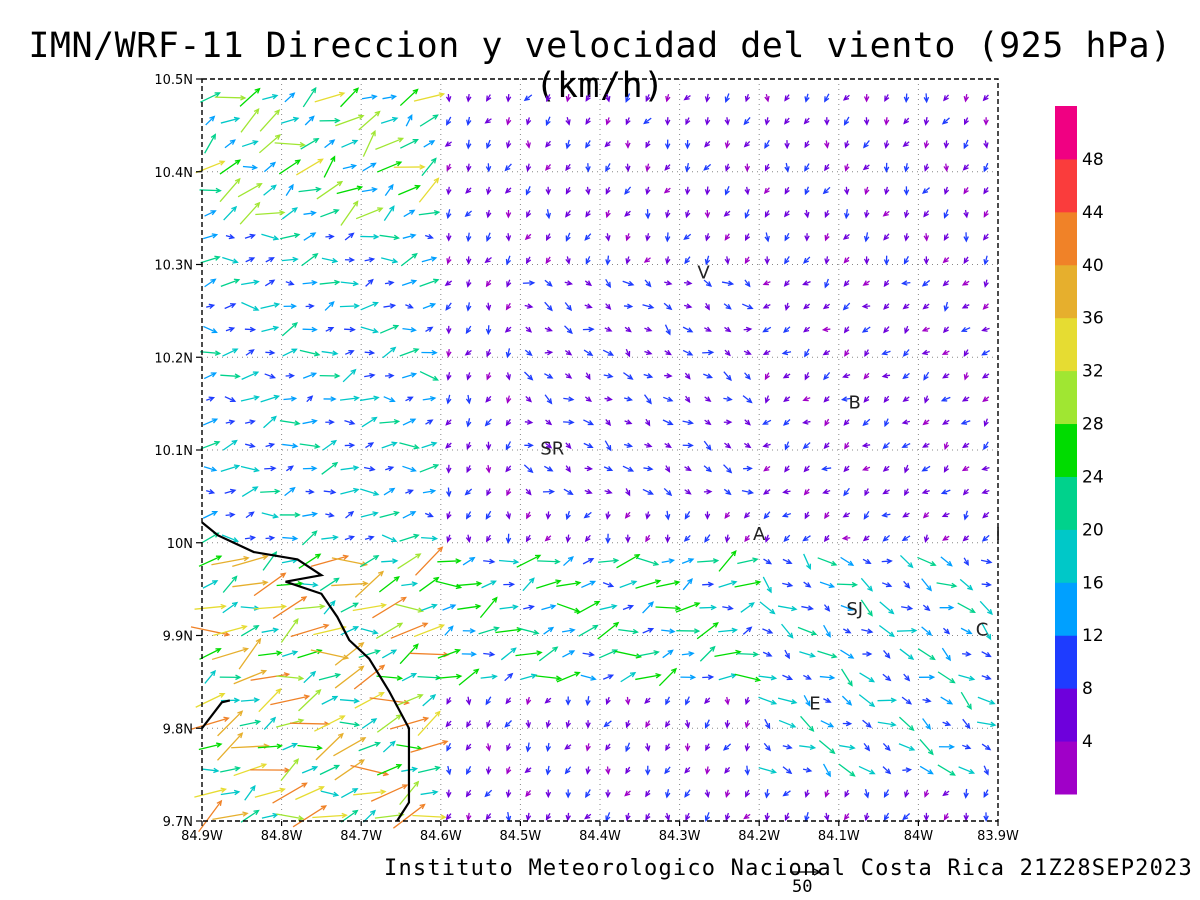  What do you see at coordinates (855, 402) in the screenshot?
I see `place-label: B` at bounding box center [855, 402].